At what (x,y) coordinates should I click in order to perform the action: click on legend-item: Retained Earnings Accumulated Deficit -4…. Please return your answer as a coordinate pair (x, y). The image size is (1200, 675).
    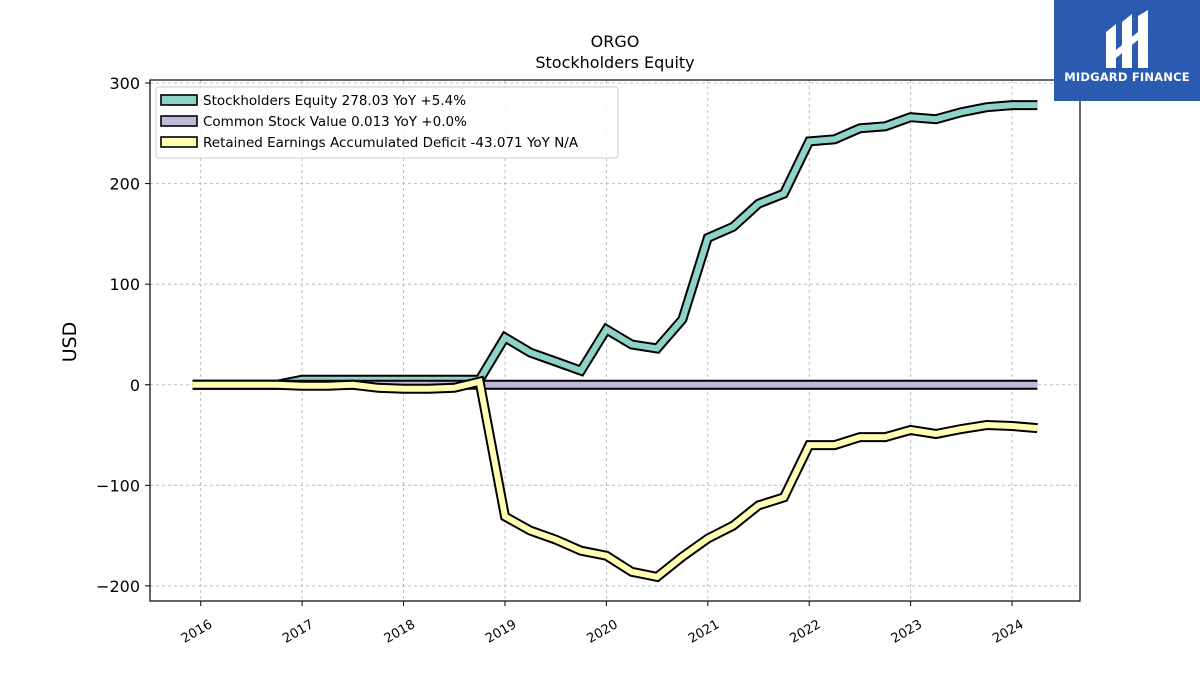
    Looking at the image, I should click on (369, 143).